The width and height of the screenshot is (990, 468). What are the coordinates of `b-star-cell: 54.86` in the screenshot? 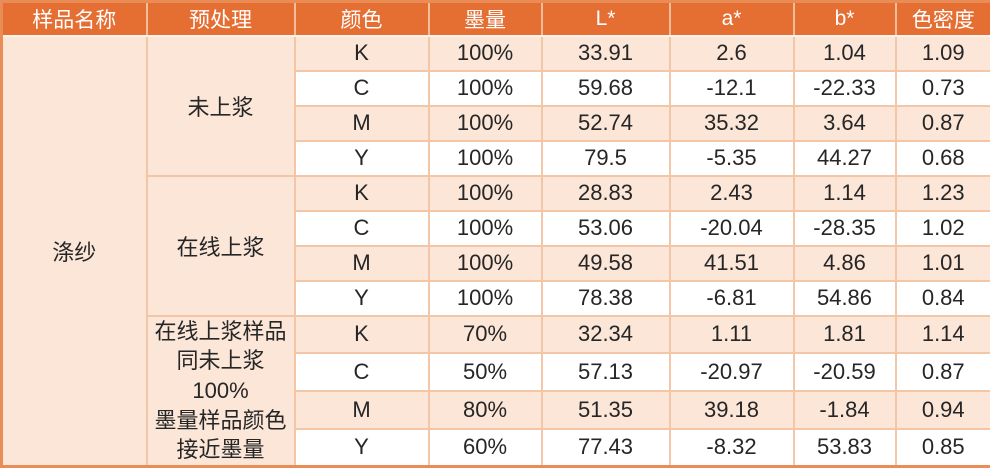 It's located at (845, 298).